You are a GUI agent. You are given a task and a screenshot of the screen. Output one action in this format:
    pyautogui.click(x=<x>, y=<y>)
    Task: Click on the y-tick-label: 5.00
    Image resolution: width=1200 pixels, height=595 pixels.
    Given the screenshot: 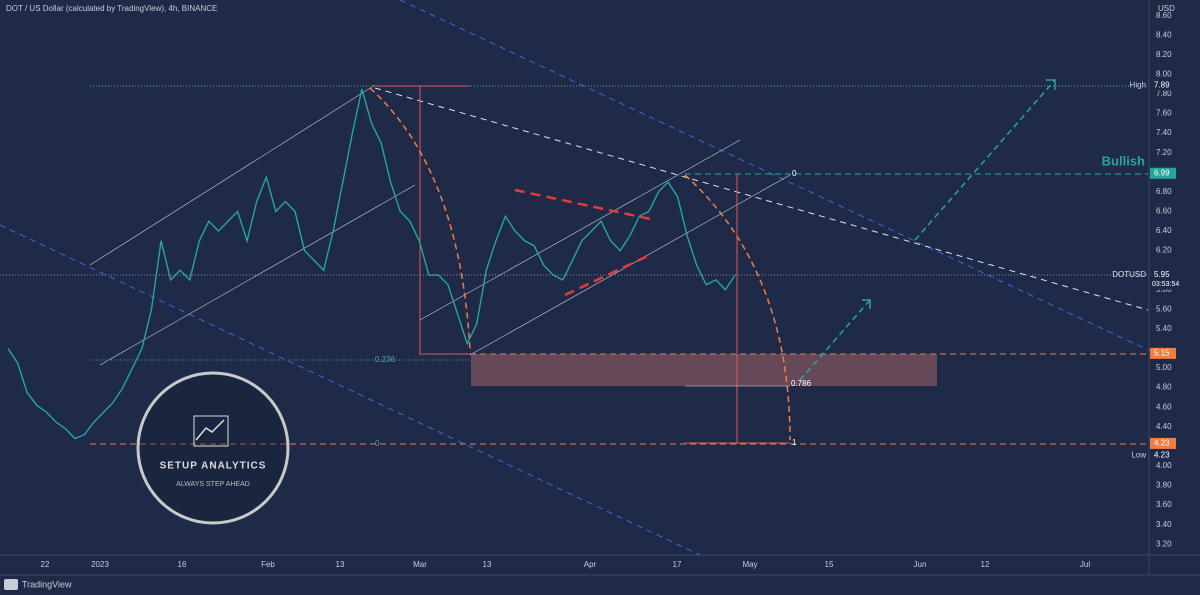 What is the action you would take?
    pyautogui.click(x=1164, y=367)
    